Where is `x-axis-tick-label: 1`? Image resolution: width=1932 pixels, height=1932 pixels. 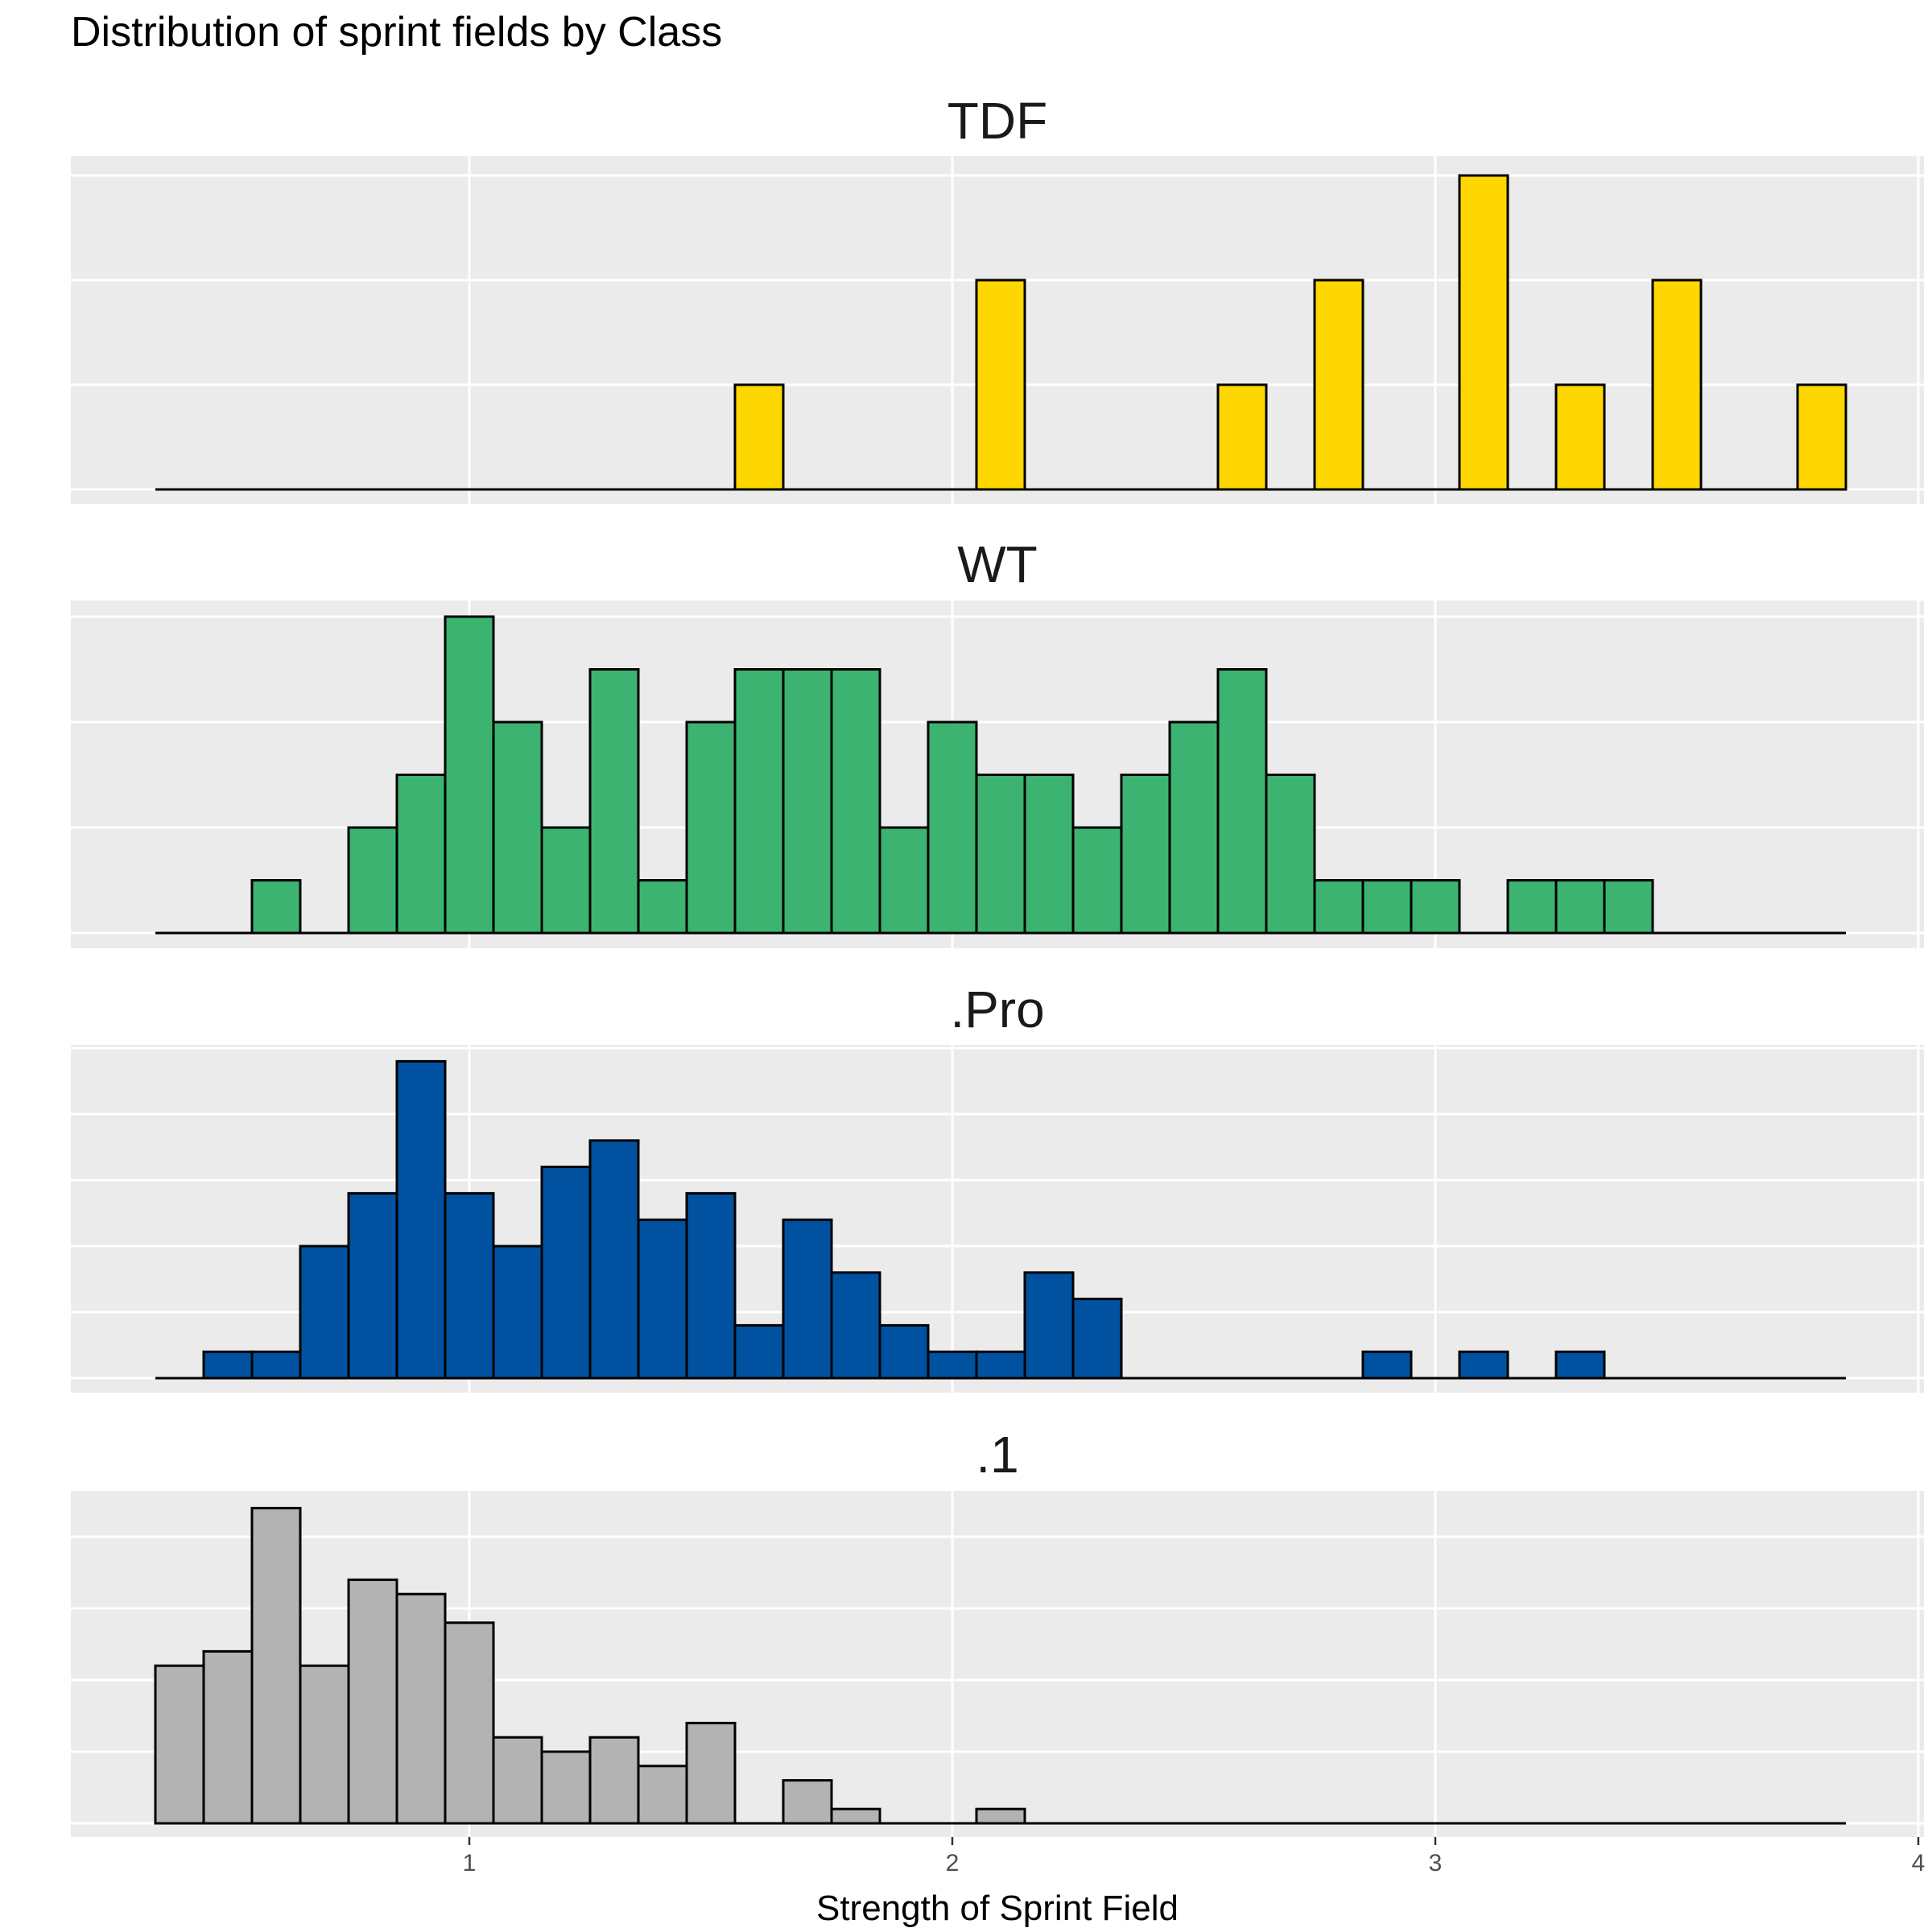 x-axis-tick-label: 1 is located at coordinates (470, 1863).